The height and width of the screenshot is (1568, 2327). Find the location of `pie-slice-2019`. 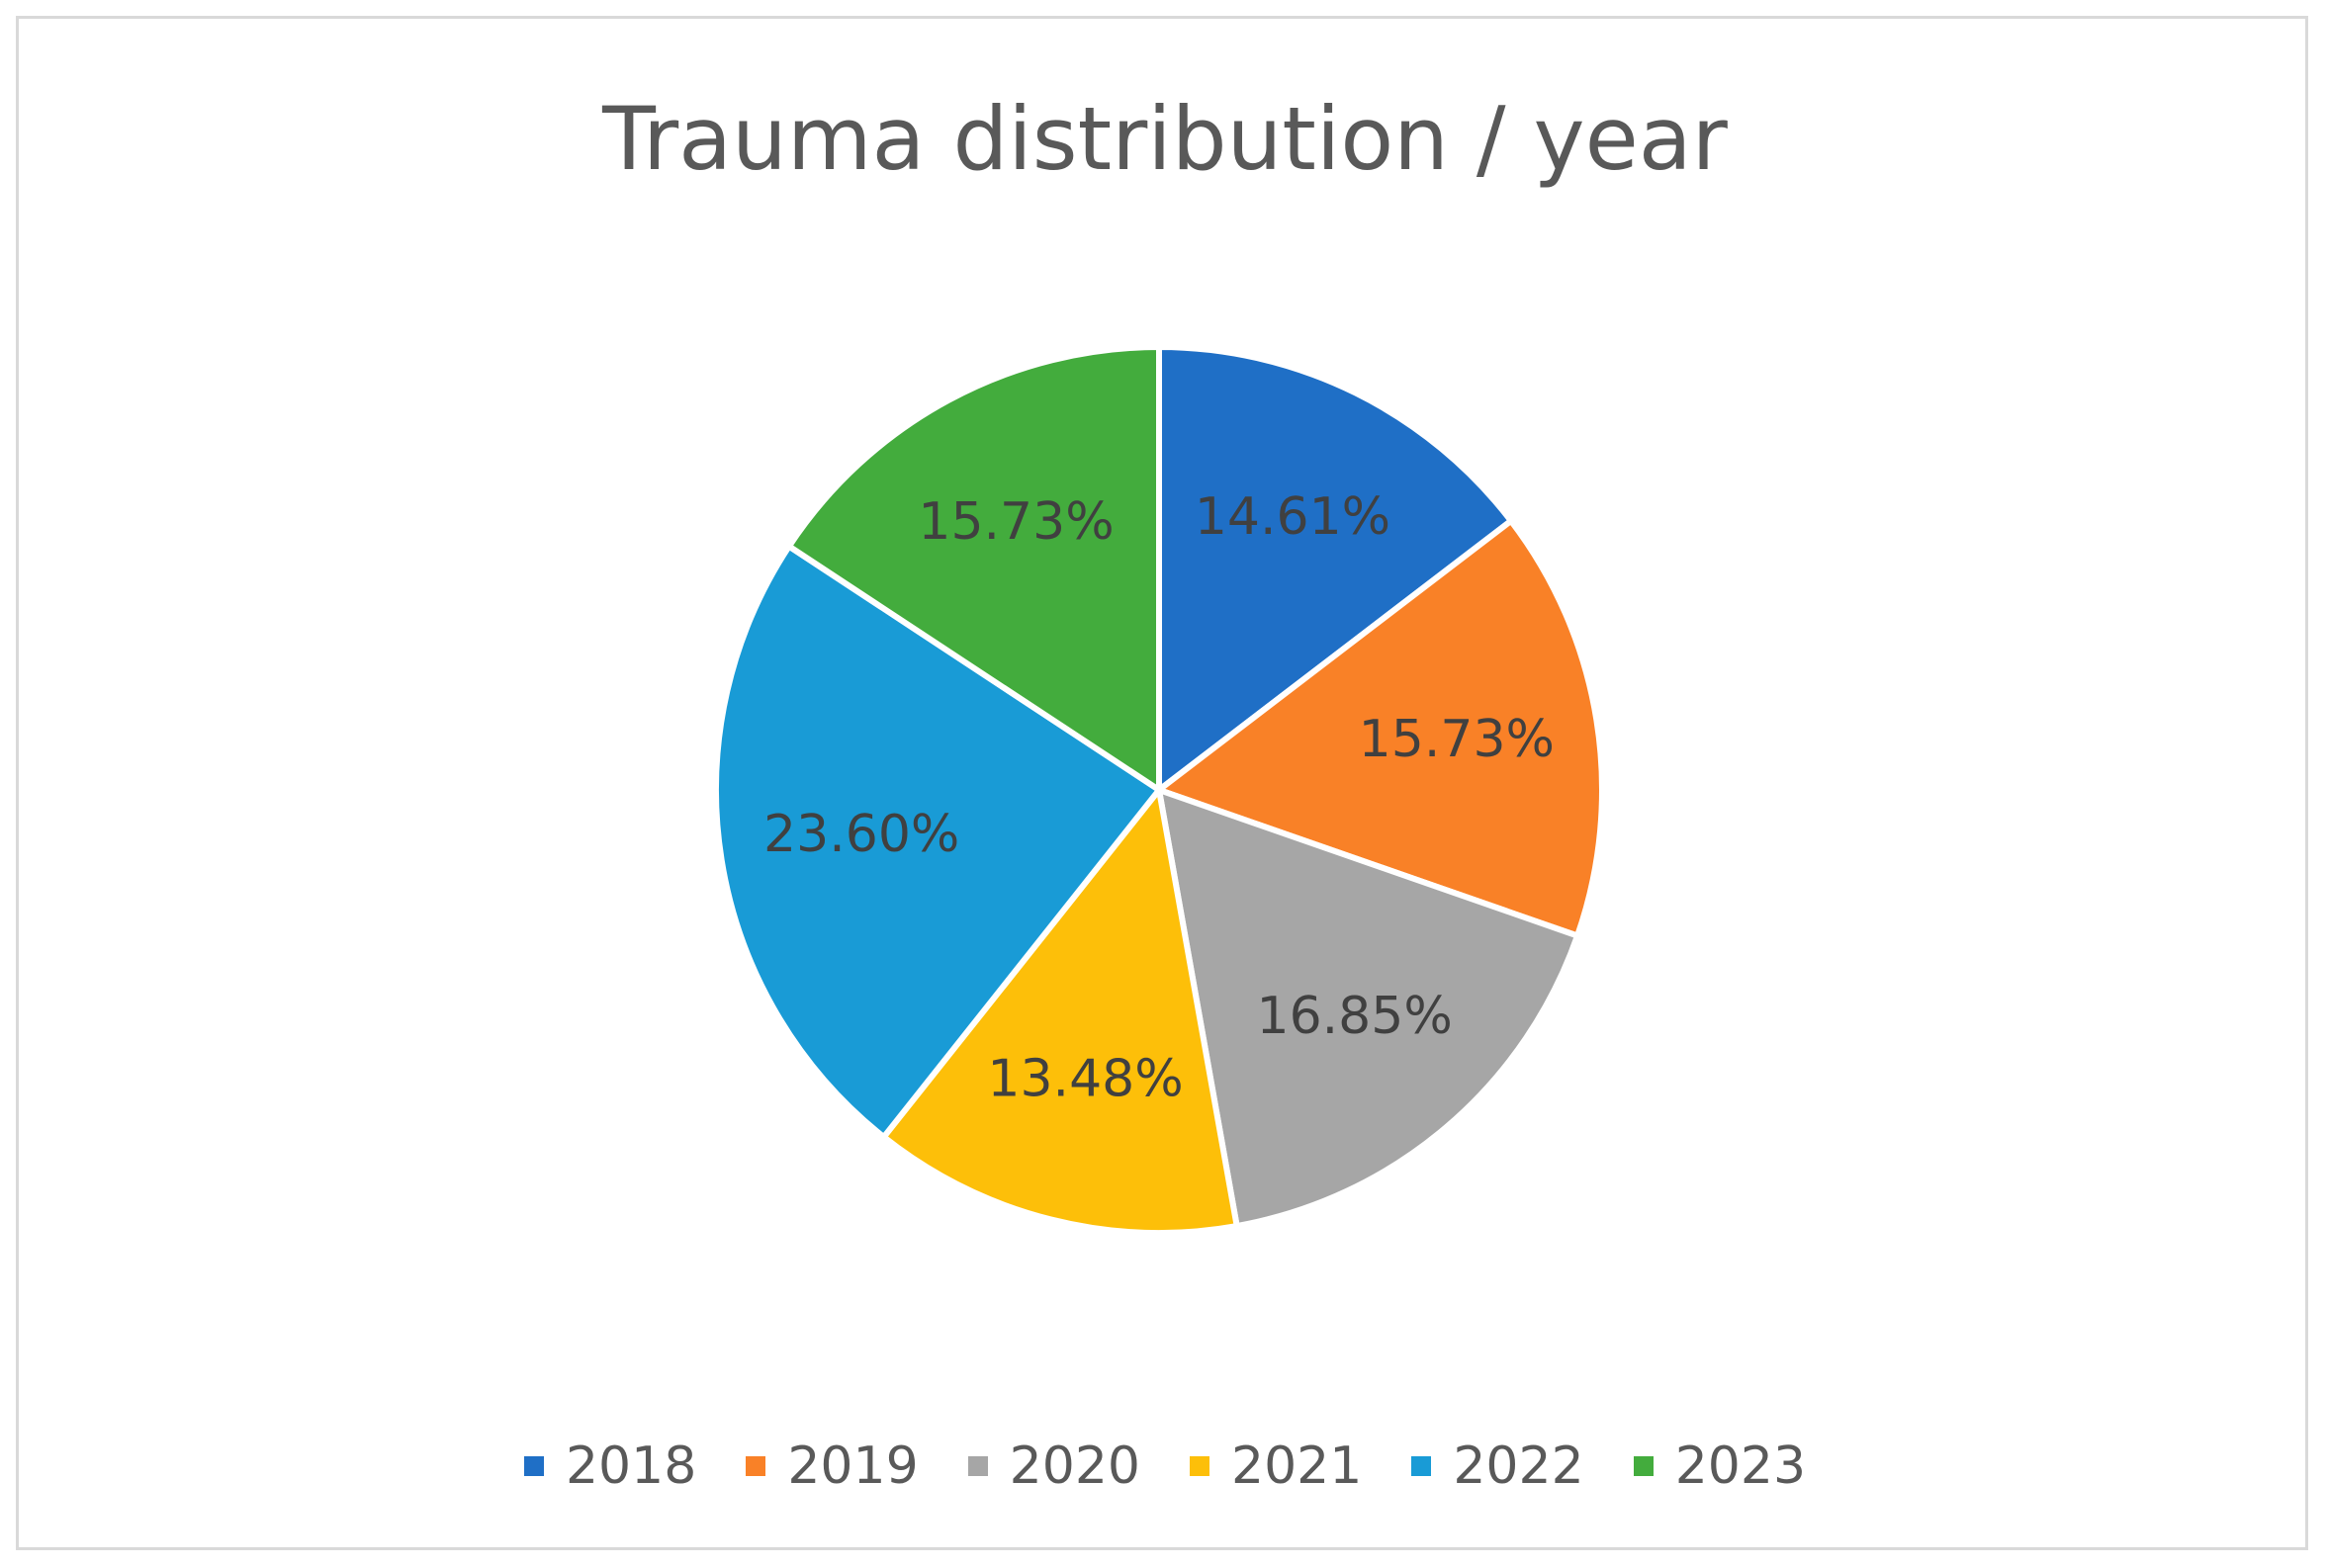

pie-slice-2019 is located at coordinates (1381, 728).